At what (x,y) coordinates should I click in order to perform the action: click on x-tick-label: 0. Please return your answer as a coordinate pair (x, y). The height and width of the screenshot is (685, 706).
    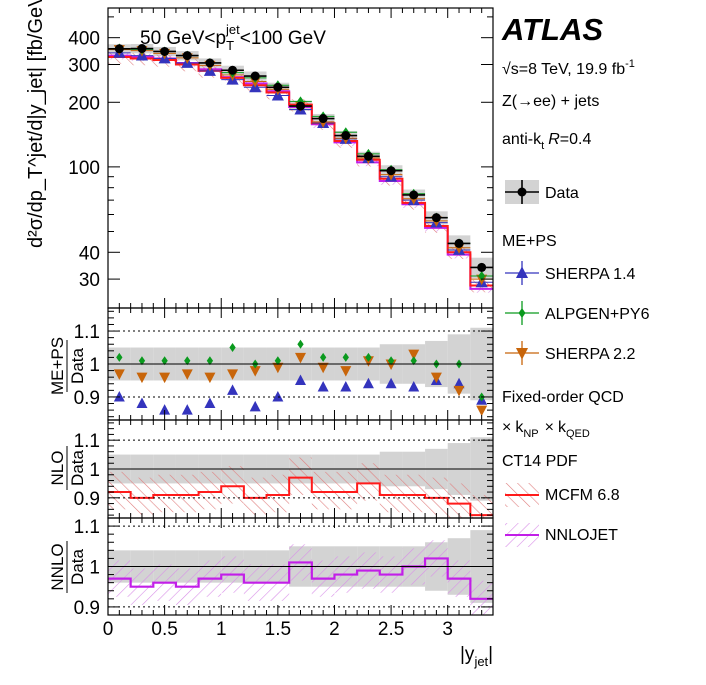
    Looking at the image, I should click on (108, 629).